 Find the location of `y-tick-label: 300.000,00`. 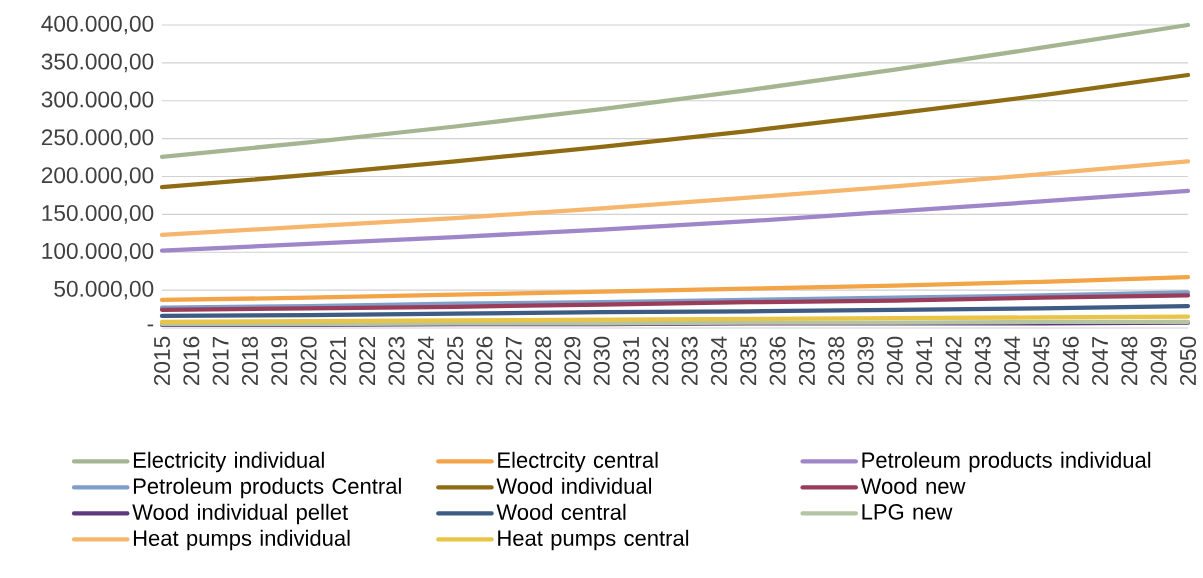

y-tick-label: 300.000,00 is located at coordinates (97, 101).